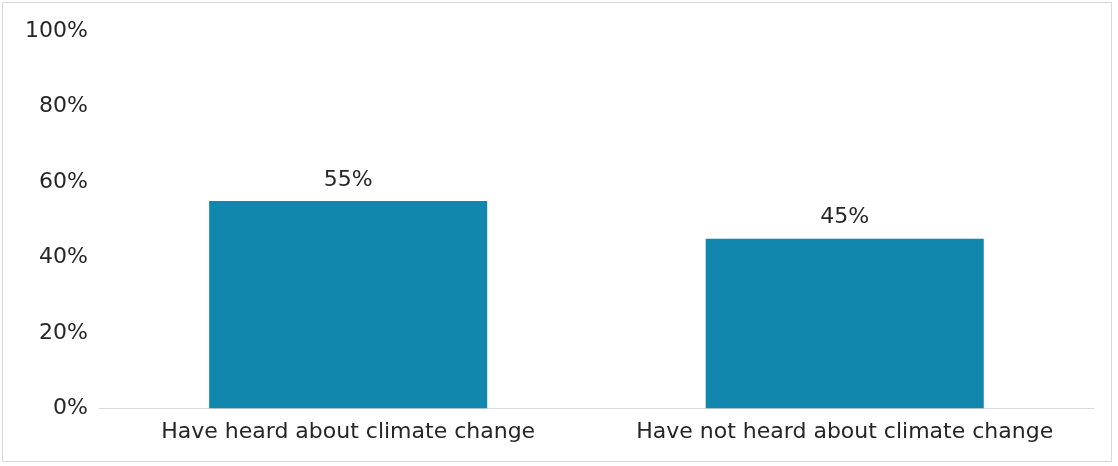  Describe the element at coordinates (63, 180) in the screenshot. I see `y-tick-label: 60%` at that location.